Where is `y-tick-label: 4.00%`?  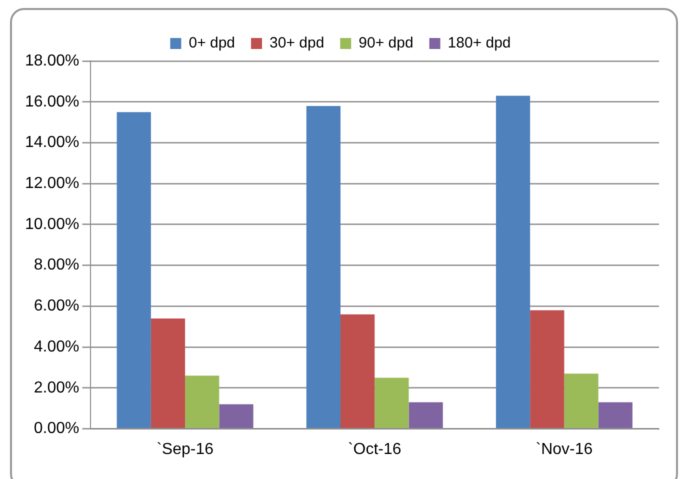 y-tick-label: 4.00% is located at coordinates (57, 347).